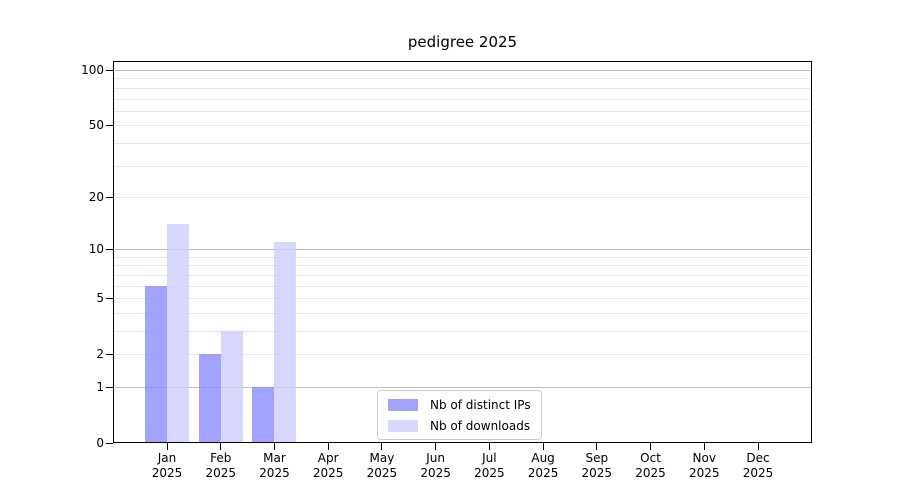 This screenshot has width=900, height=500. I want to click on x-tick-label-feb: Feb 2025, so click(220, 465).